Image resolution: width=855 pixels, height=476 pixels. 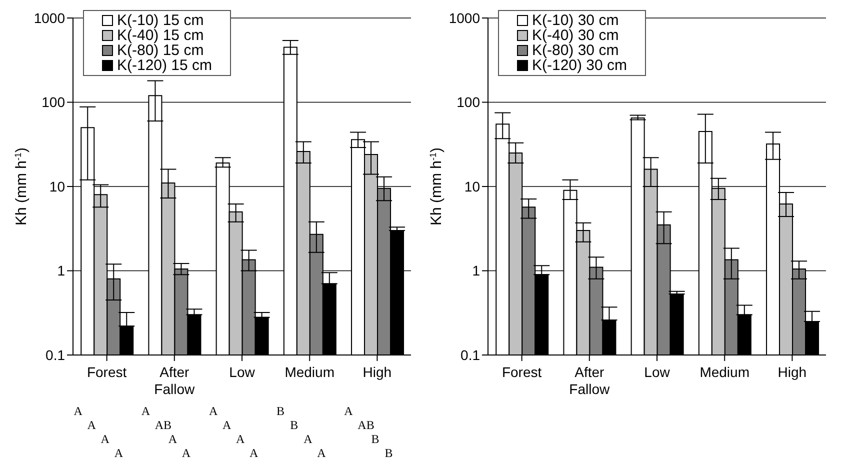 I want to click on legend-label: K(-120) 15 cm, so click(x=164, y=65).